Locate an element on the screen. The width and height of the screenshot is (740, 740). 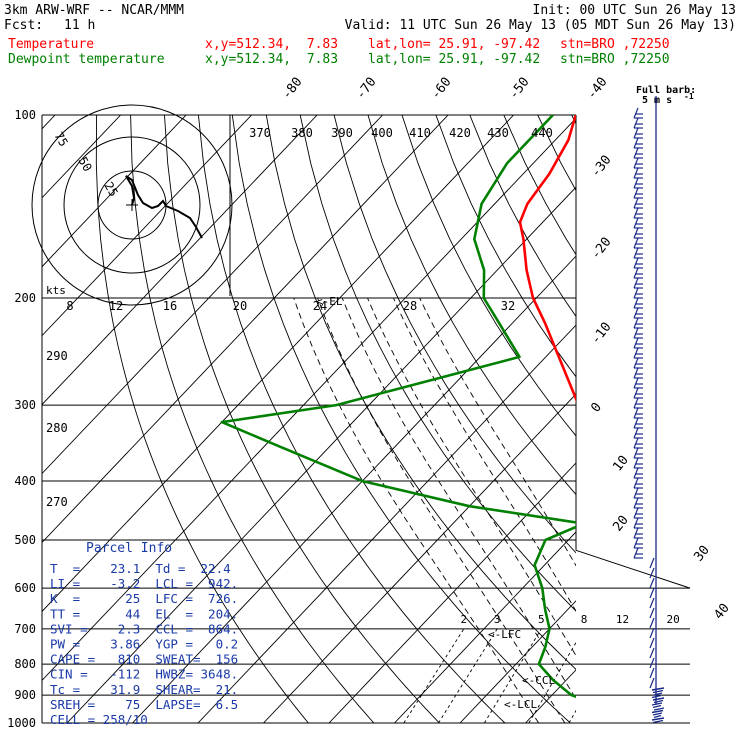
el-marker: <-EL is located at coordinates (329, 301).